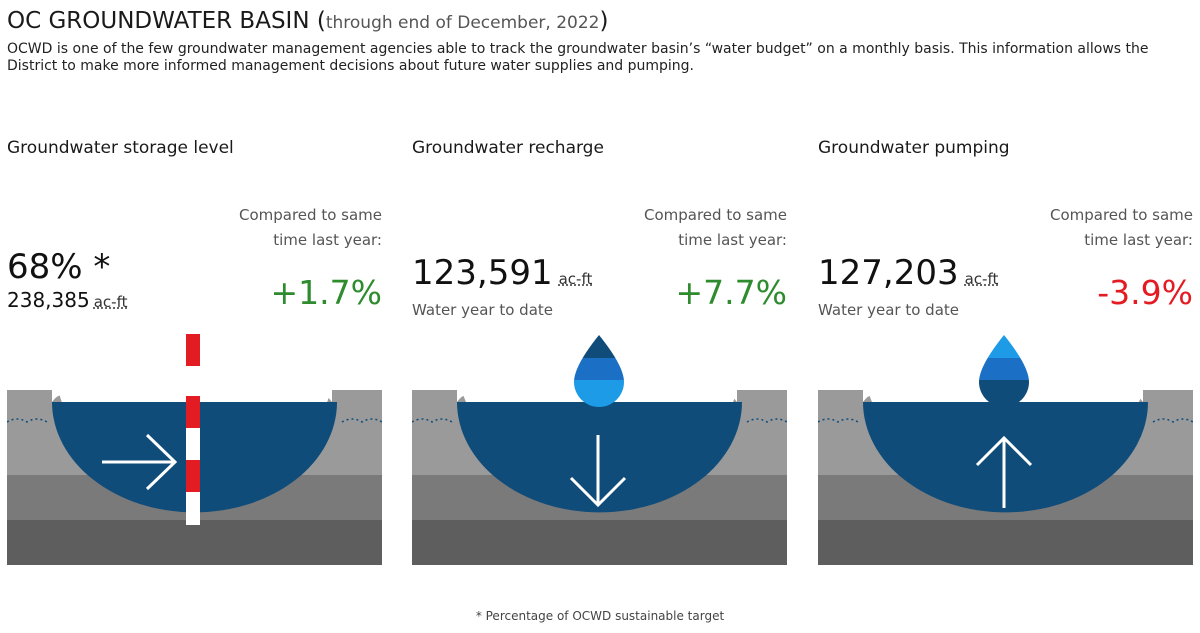  What do you see at coordinates (48, 300) in the screenshot?
I see `storage-acft-value: 238,385` at bounding box center [48, 300].